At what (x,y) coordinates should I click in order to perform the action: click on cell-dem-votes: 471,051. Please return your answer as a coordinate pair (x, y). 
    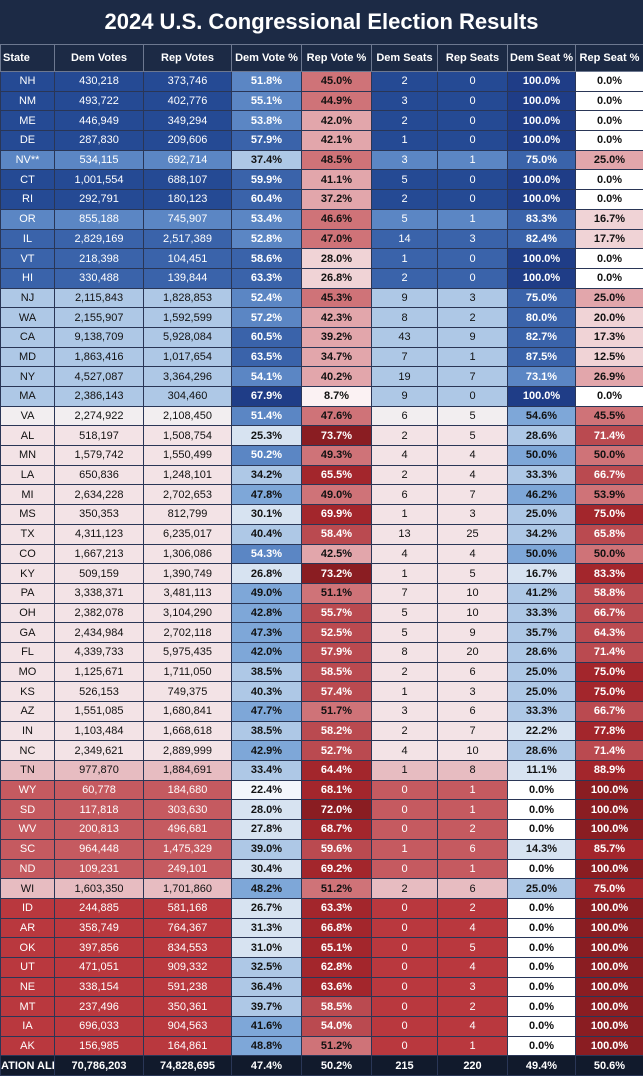
    Looking at the image, I should click on (99, 967).